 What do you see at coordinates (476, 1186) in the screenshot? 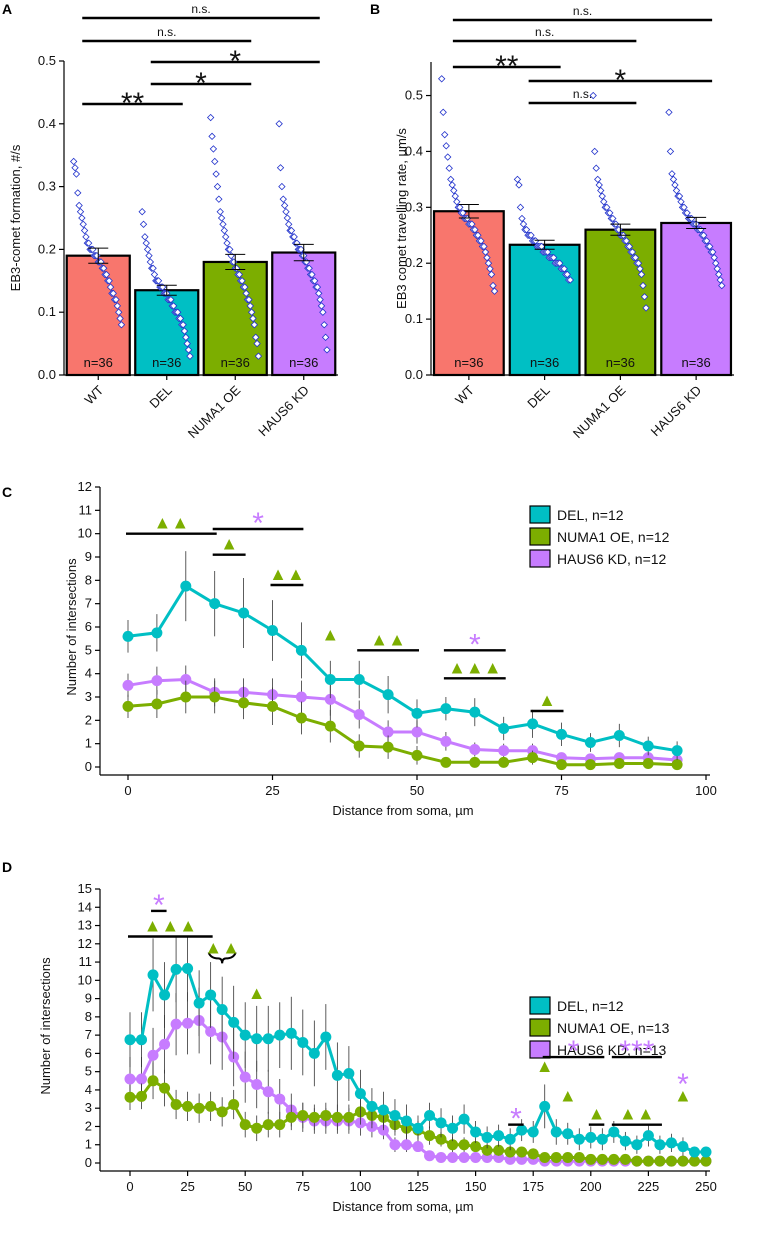
I see `x-tick-label: 150` at bounding box center [476, 1186].